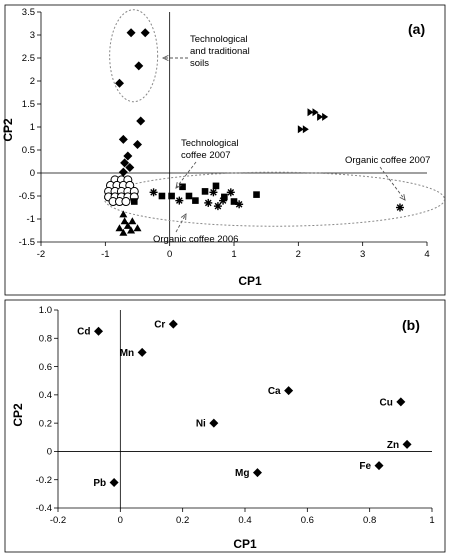 The width and height of the screenshot is (450, 556). What do you see at coordinates (402, 197) in the screenshot?
I see `organic-2007-arrow-head` at bounding box center [402, 197].